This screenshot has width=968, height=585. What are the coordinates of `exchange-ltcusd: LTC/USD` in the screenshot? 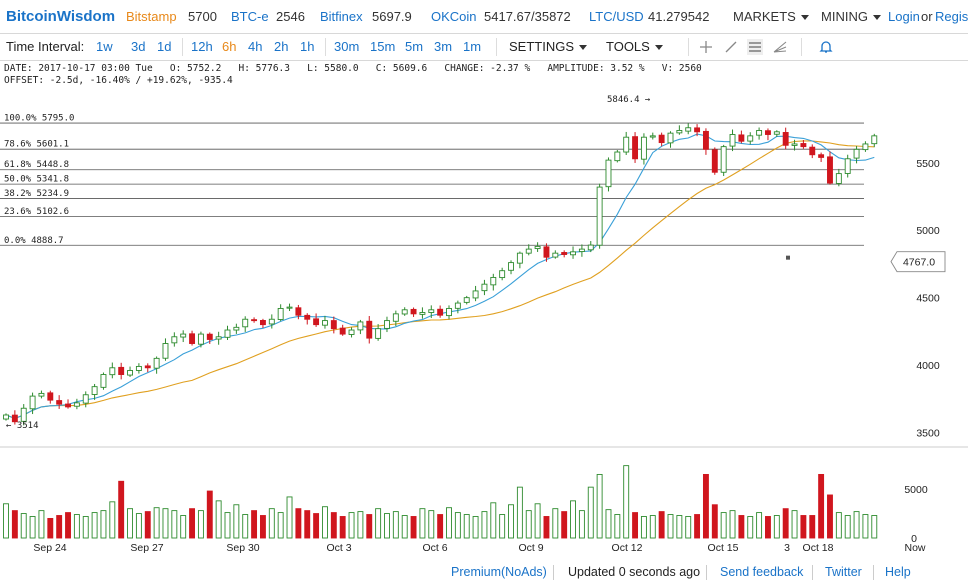 It's located at (616, 16).